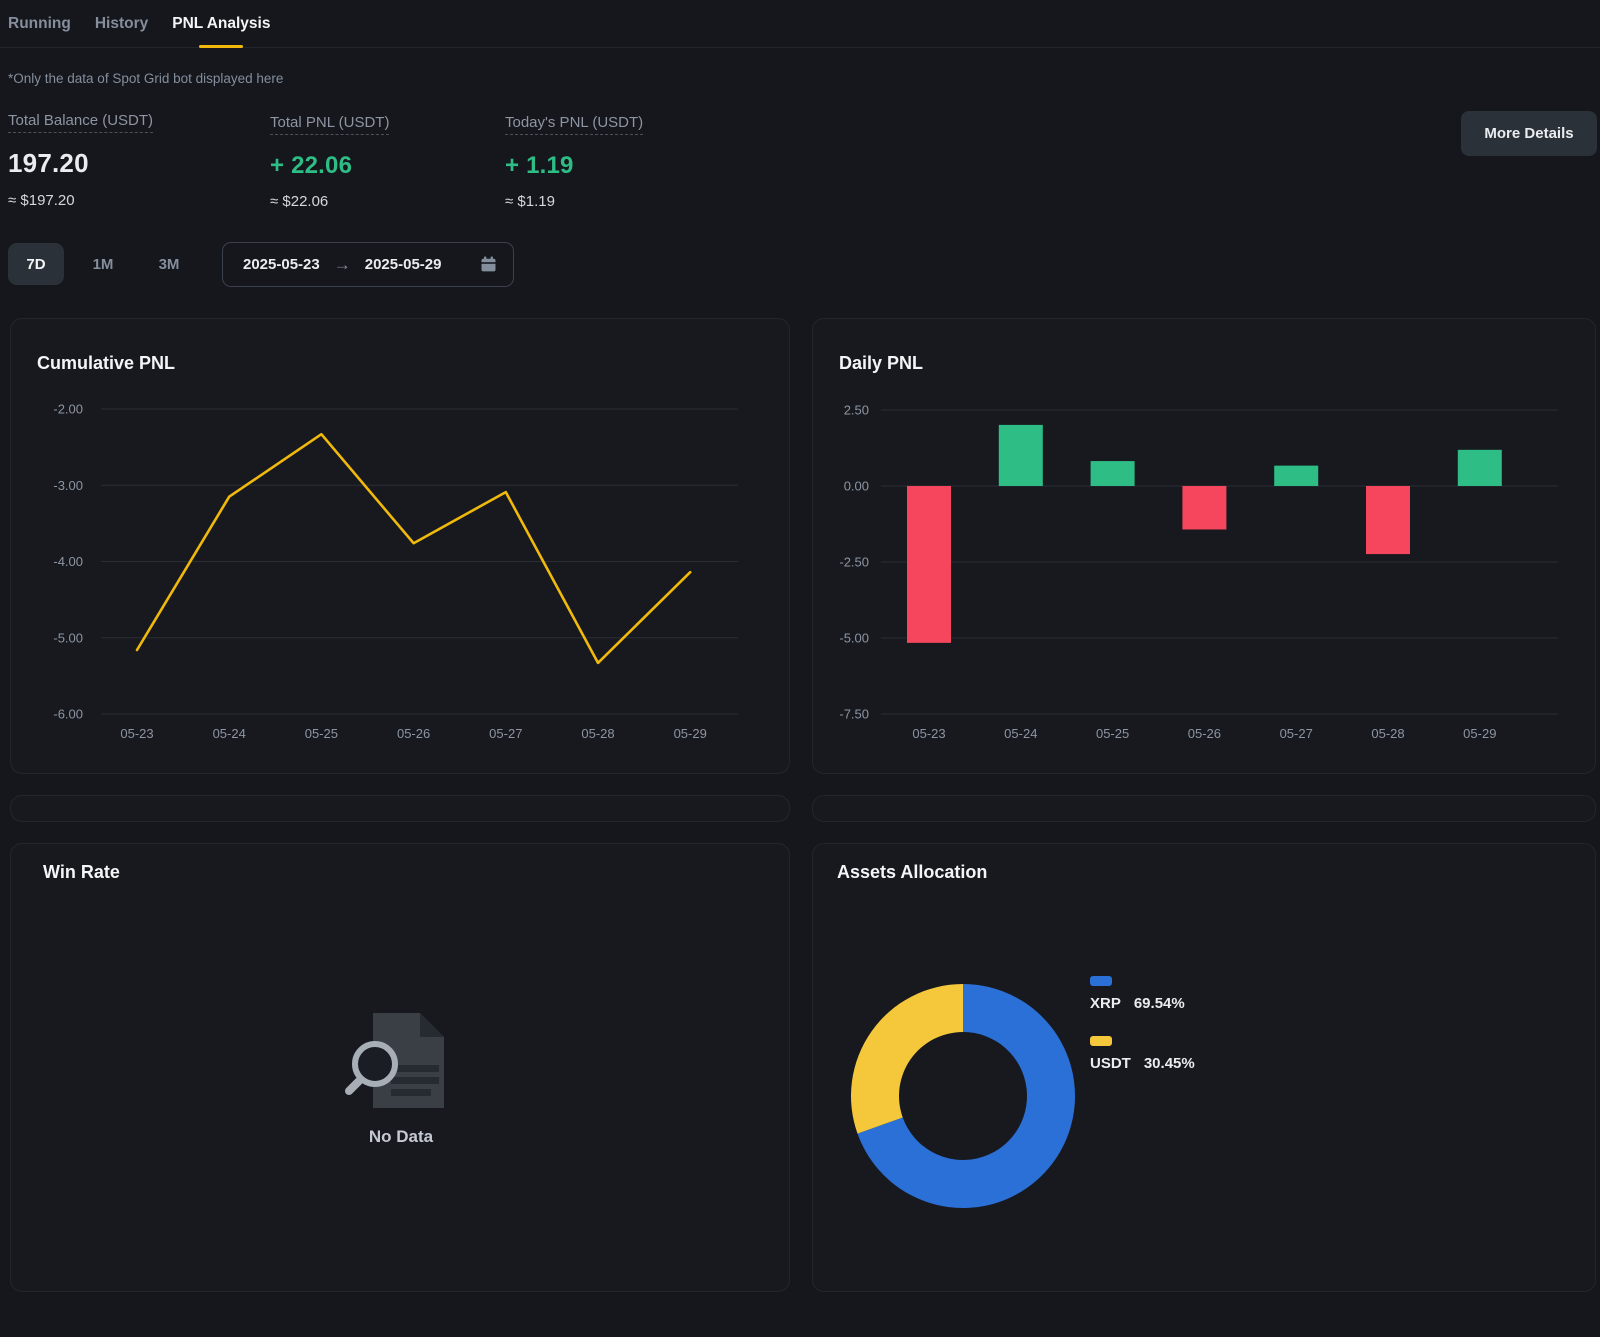 The height and width of the screenshot is (1337, 1600). I want to click on total-pnl-value: + 22.06, so click(311, 165).